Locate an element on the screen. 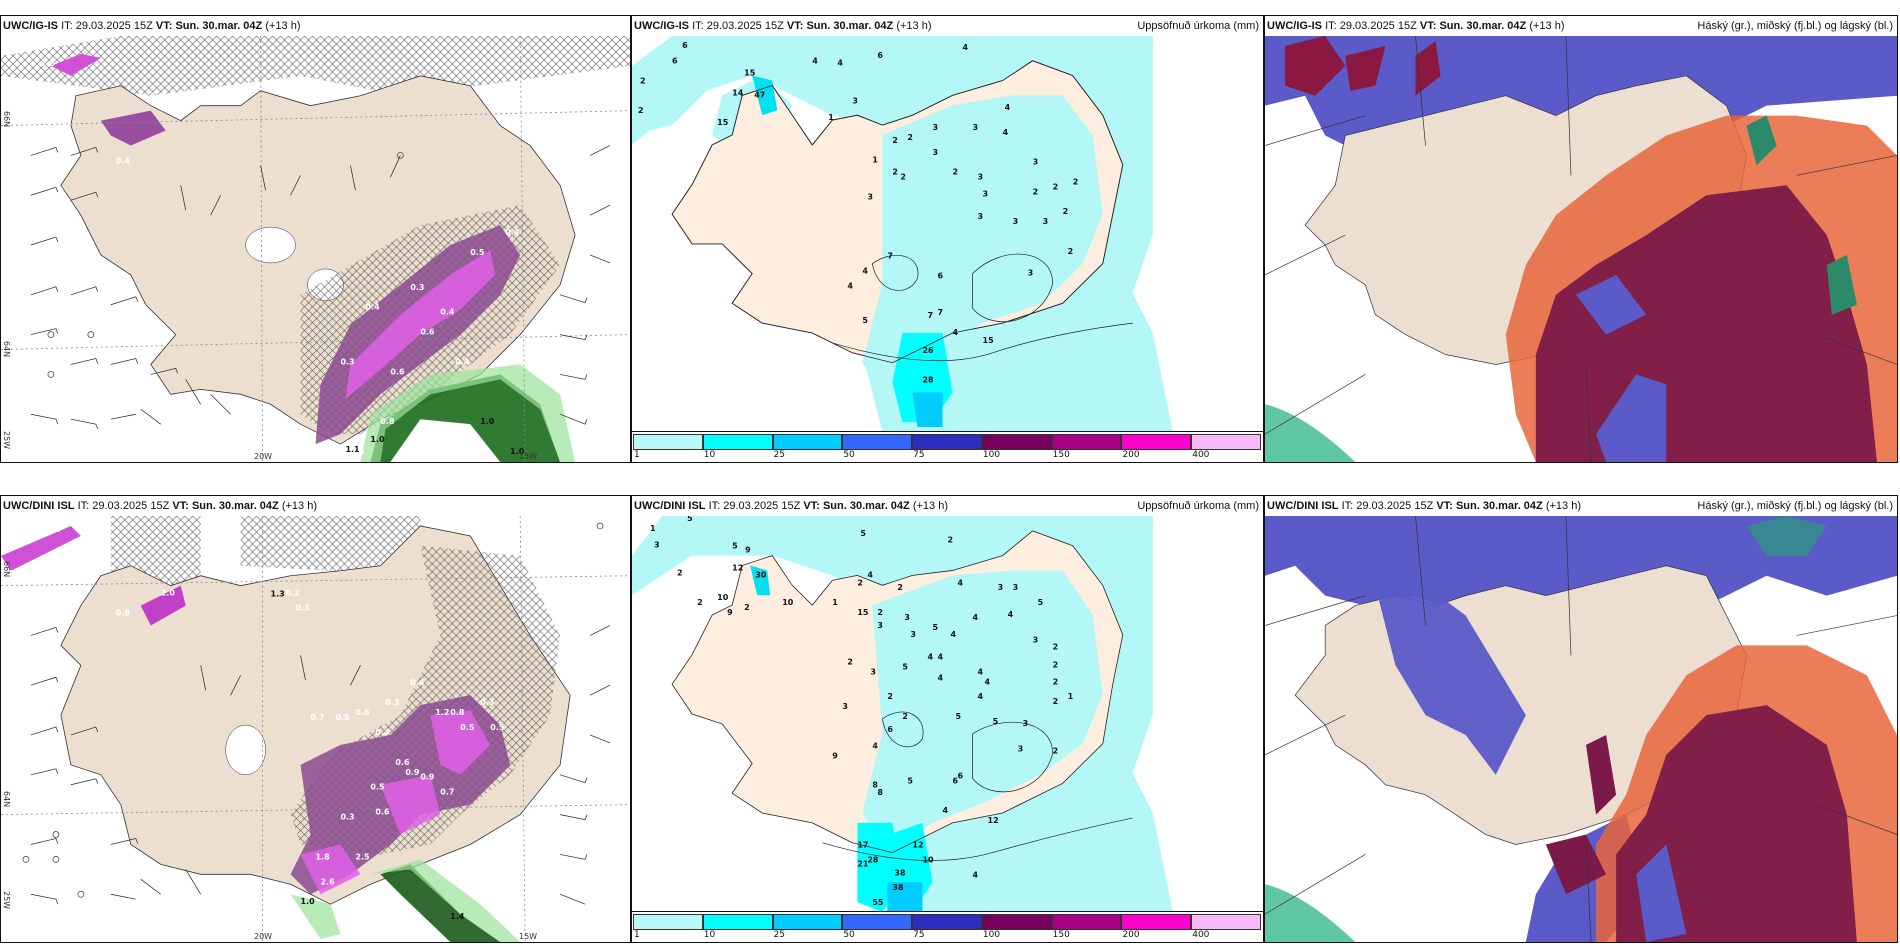 This screenshot has height=950, width=1900. svg-text: 2.5 is located at coordinates (362, 856).